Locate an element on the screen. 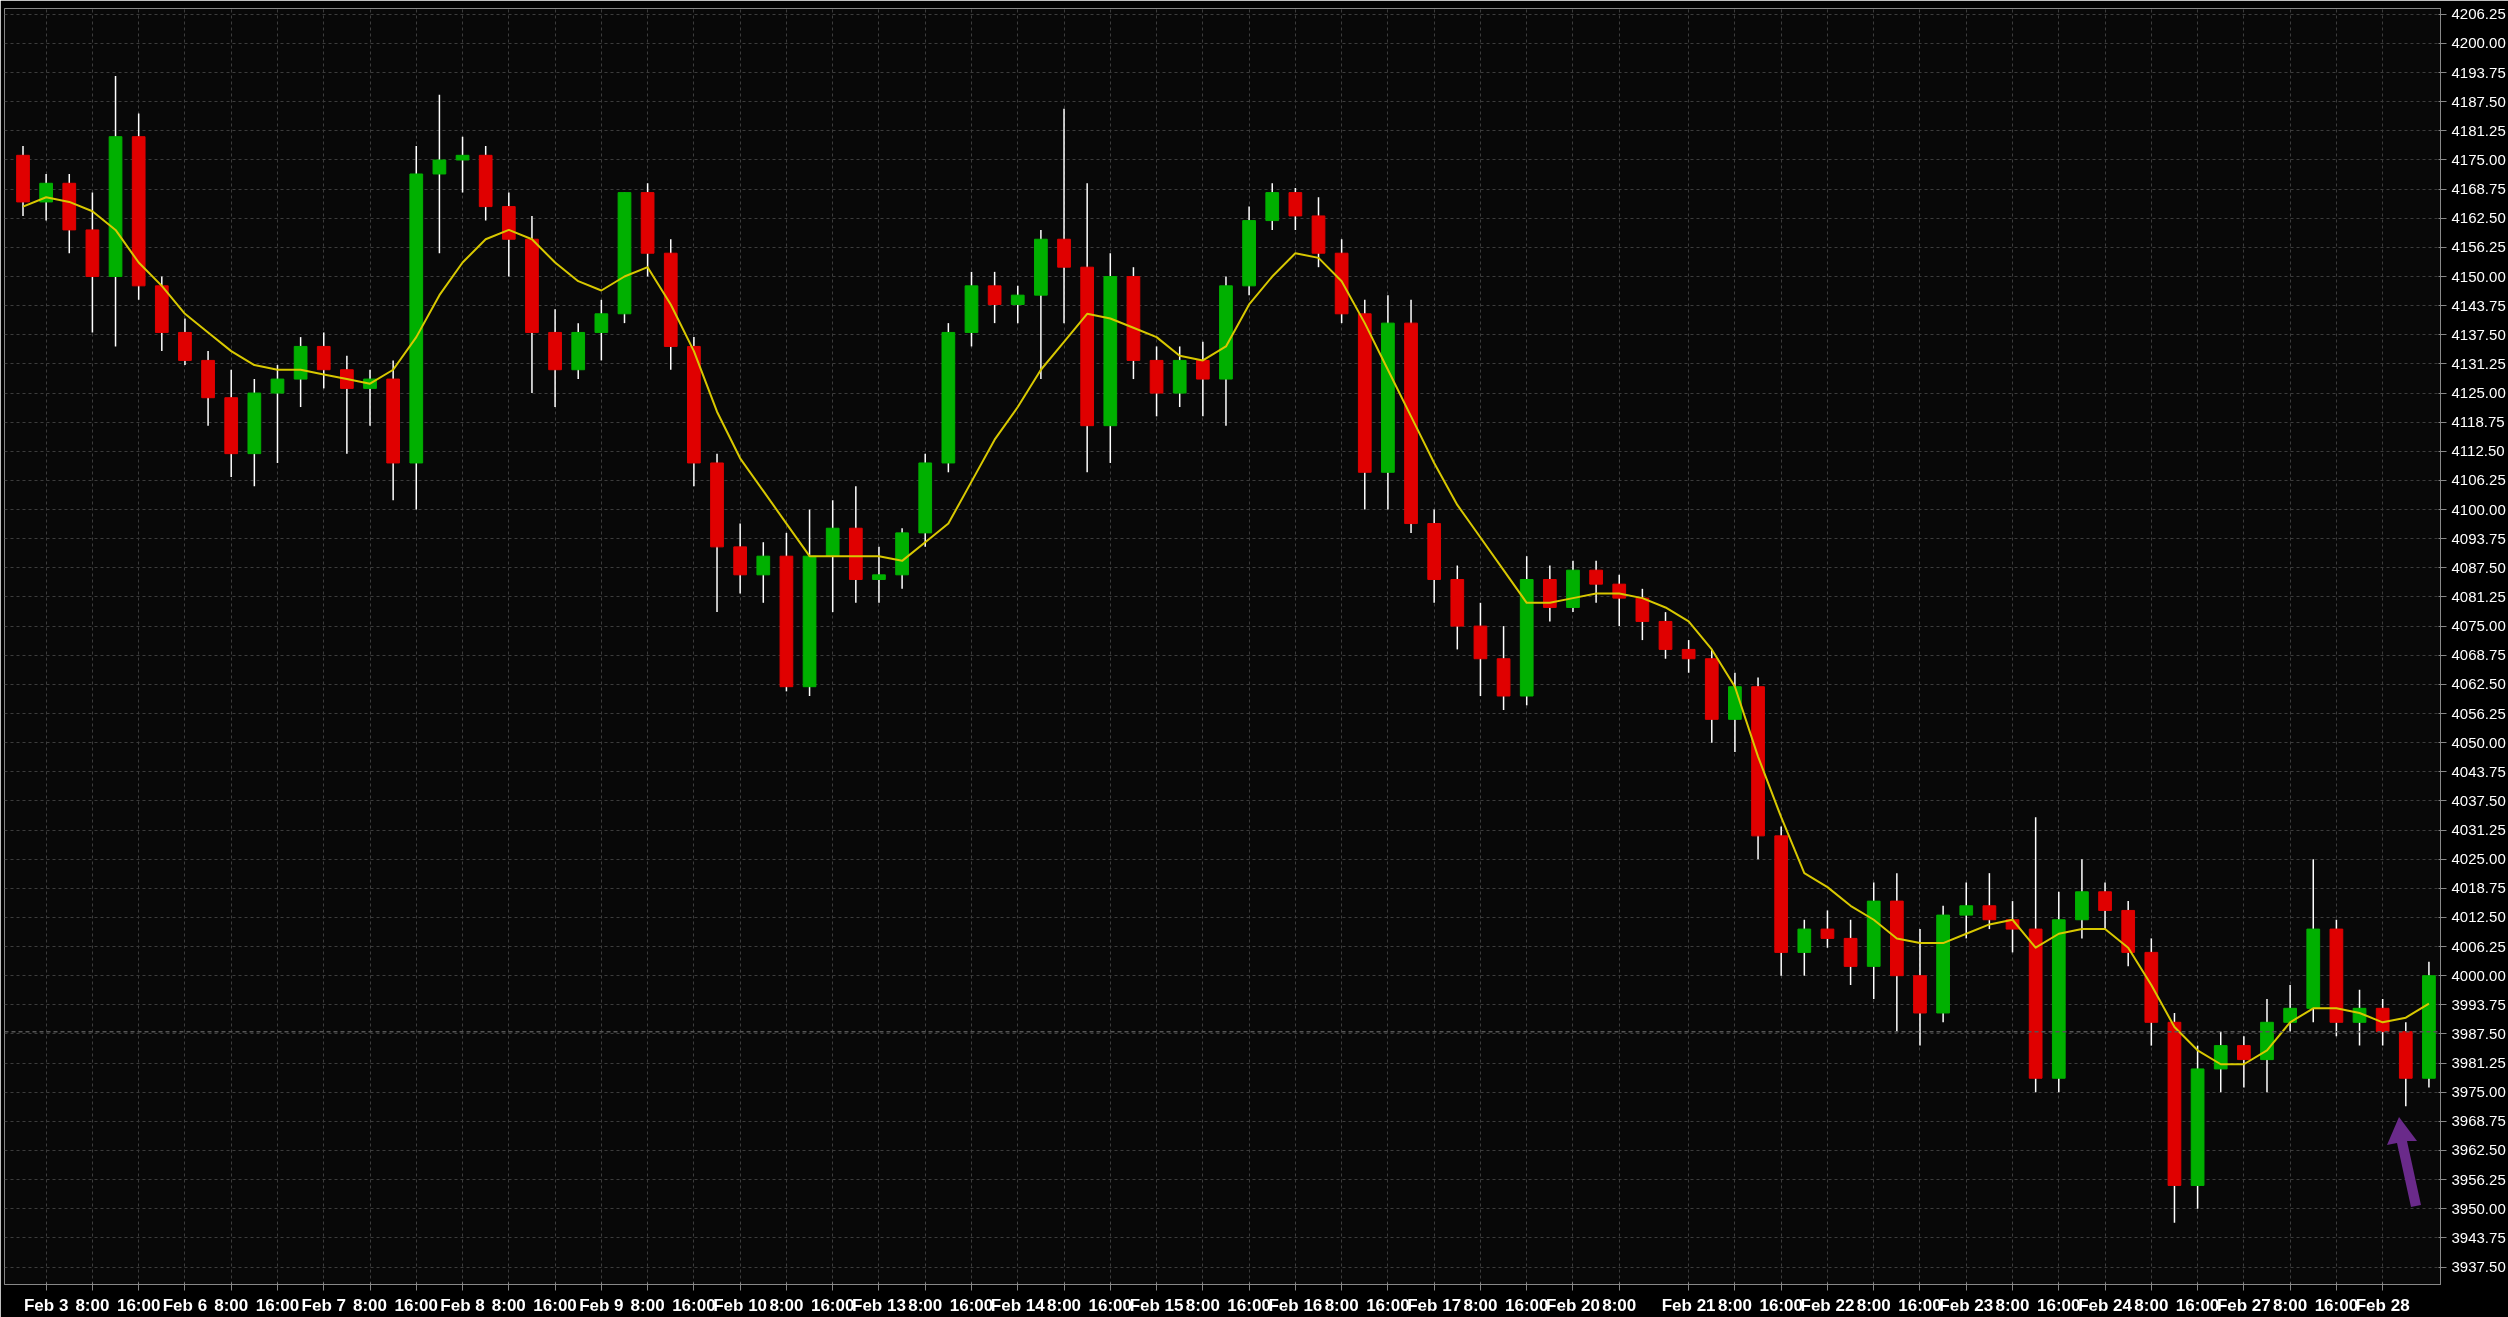  y-tick-label: 3950.00 is located at coordinates (2478, 1208).